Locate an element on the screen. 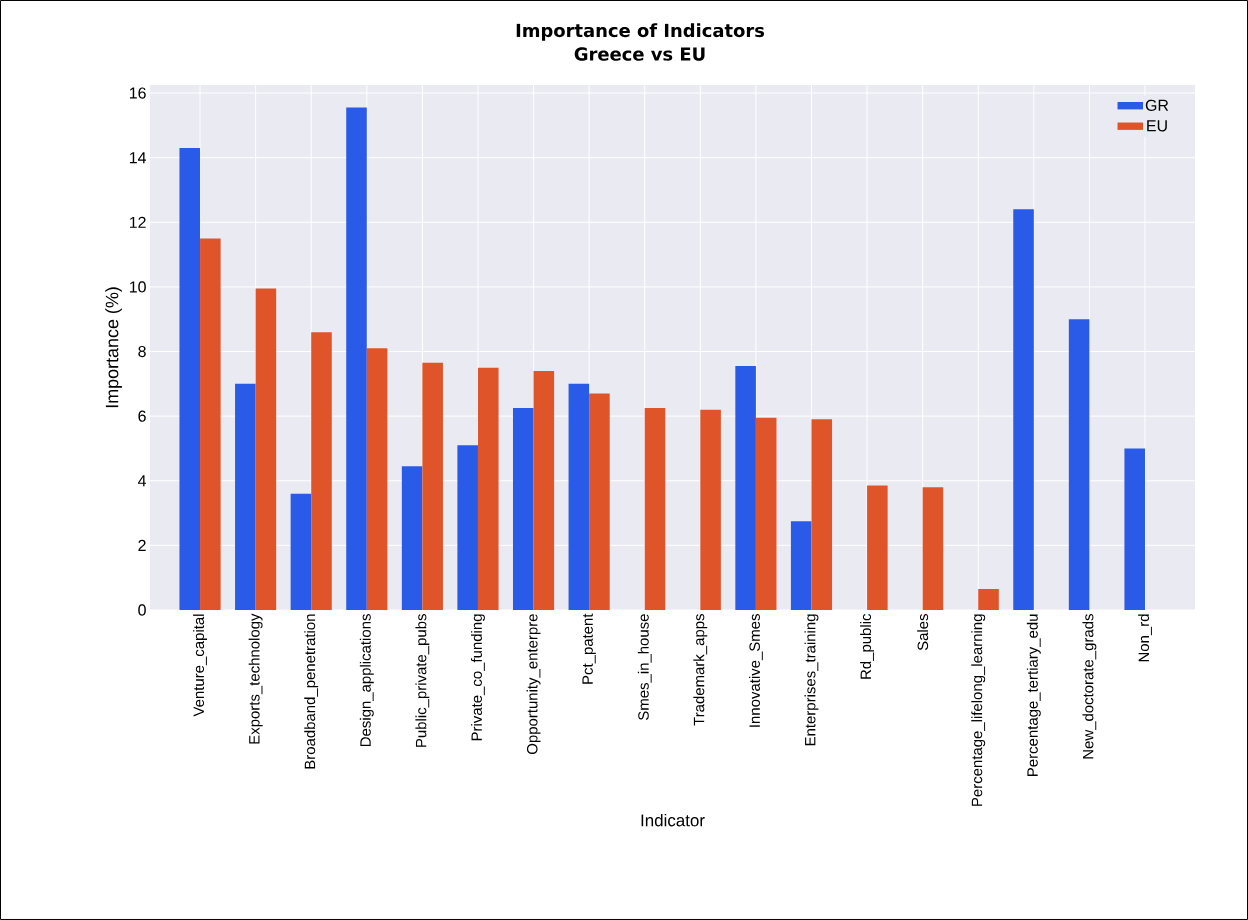 Image resolution: width=1248 pixels, height=920 pixels. y-tick-label: 16 is located at coordinates (137, 93).